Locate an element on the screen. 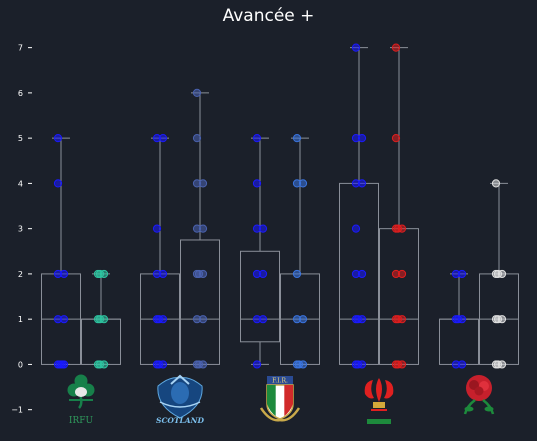 The height and width of the screenshot is (441, 537). y-tick-label: 0 is located at coordinates (20, 364).